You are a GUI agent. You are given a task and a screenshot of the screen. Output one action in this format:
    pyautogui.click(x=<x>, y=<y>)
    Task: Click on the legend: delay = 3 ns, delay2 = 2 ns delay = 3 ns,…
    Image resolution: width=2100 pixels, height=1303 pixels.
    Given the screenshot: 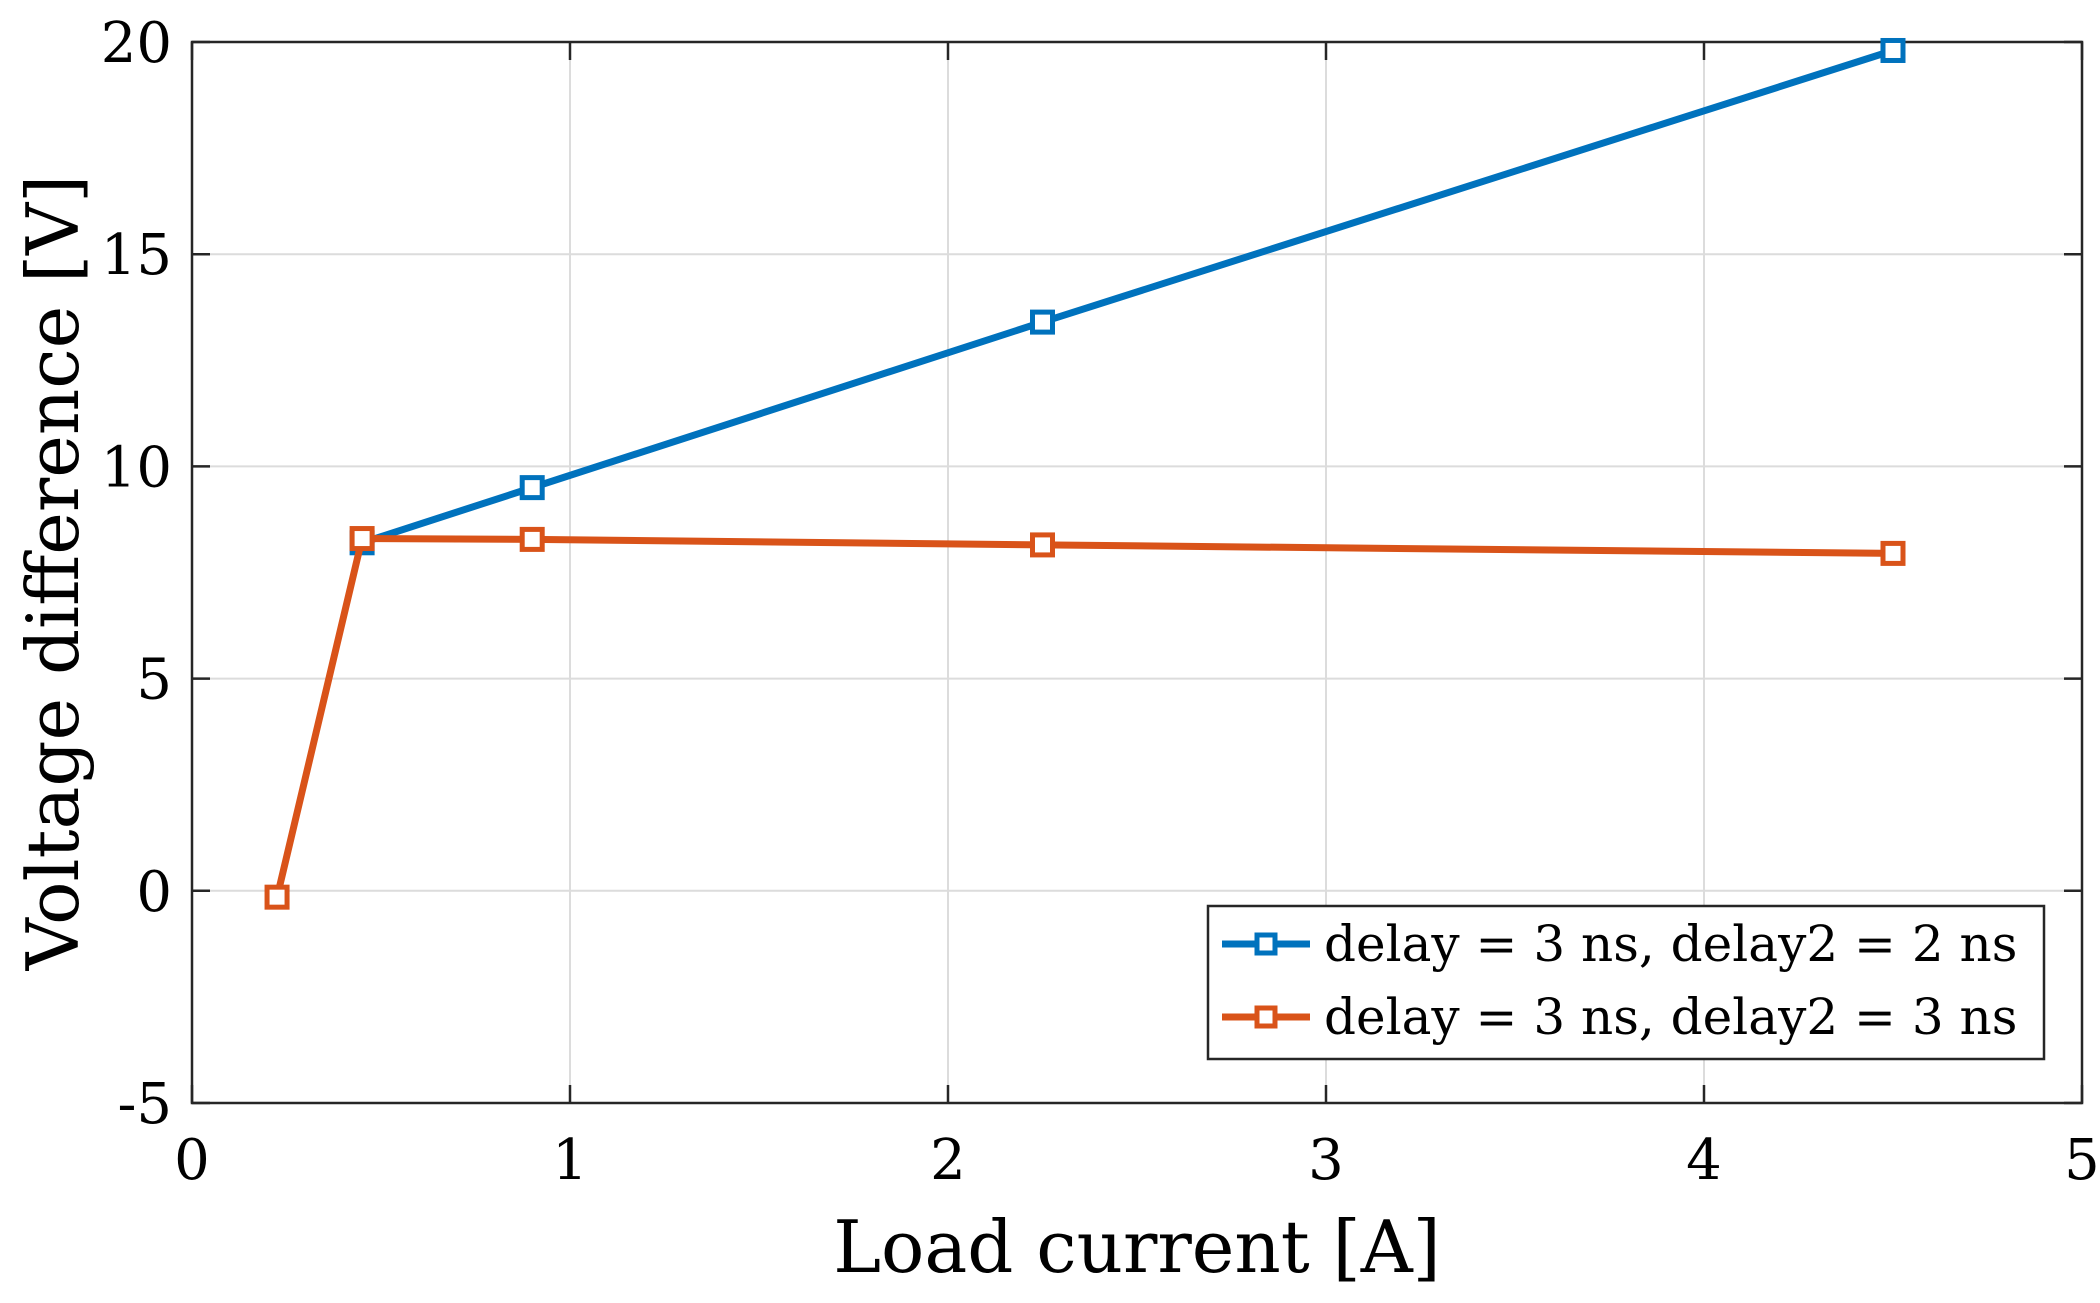 What is the action you would take?
    pyautogui.click(x=1626, y=982)
    